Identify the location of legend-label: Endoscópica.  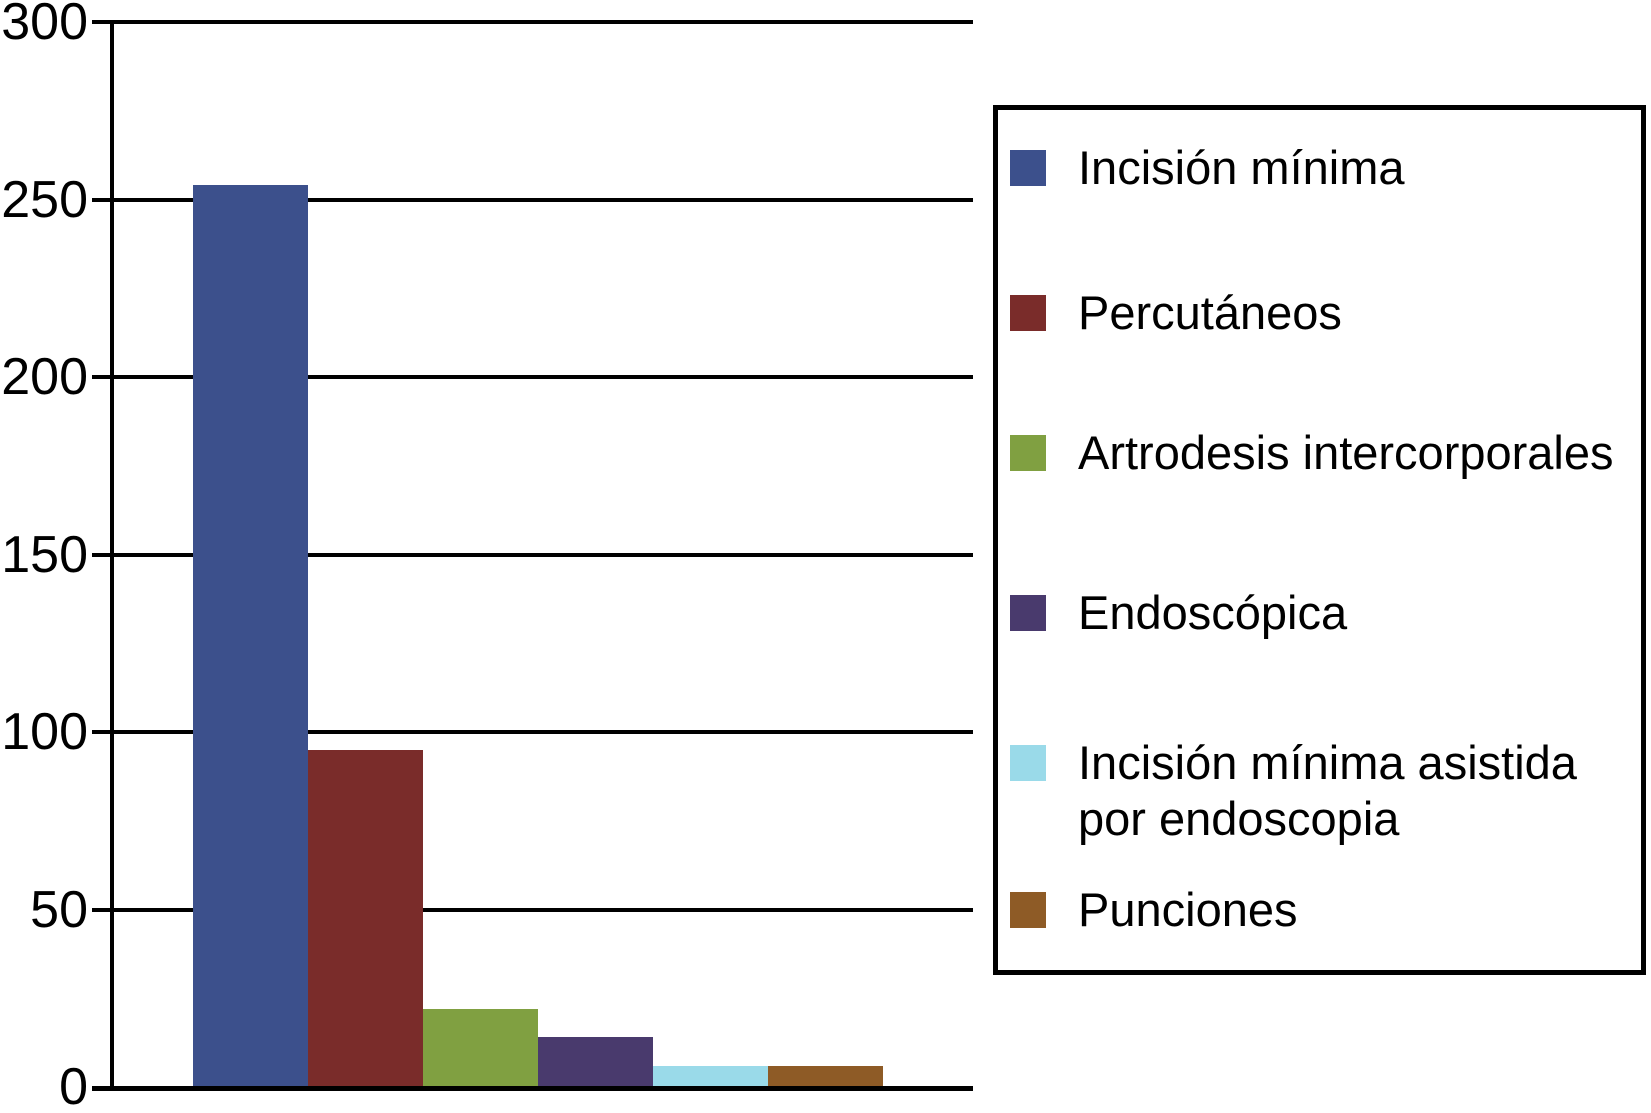
(1213, 612).